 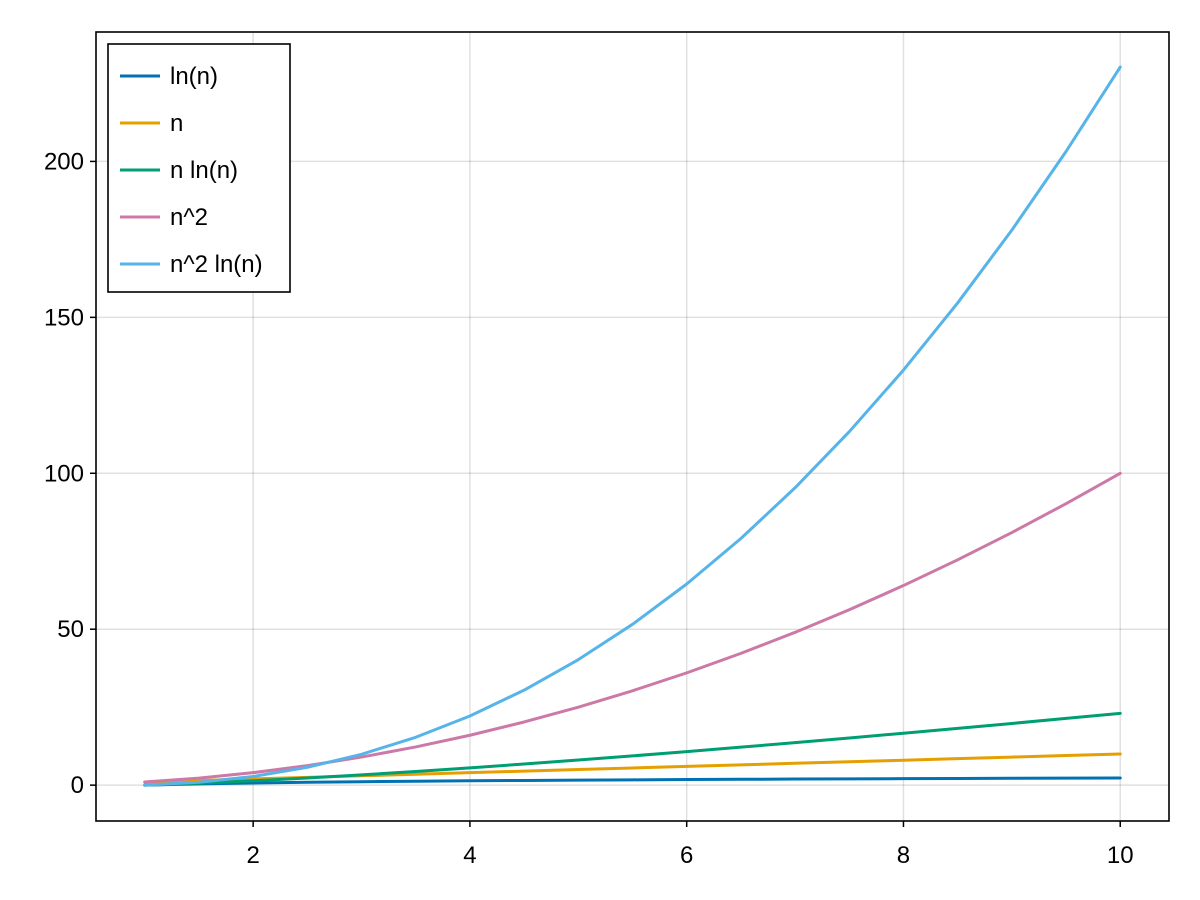 What do you see at coordinates (64, 473) in the screenshot?
I see `y-tick-label: 100` at bounding box center [64, 473].